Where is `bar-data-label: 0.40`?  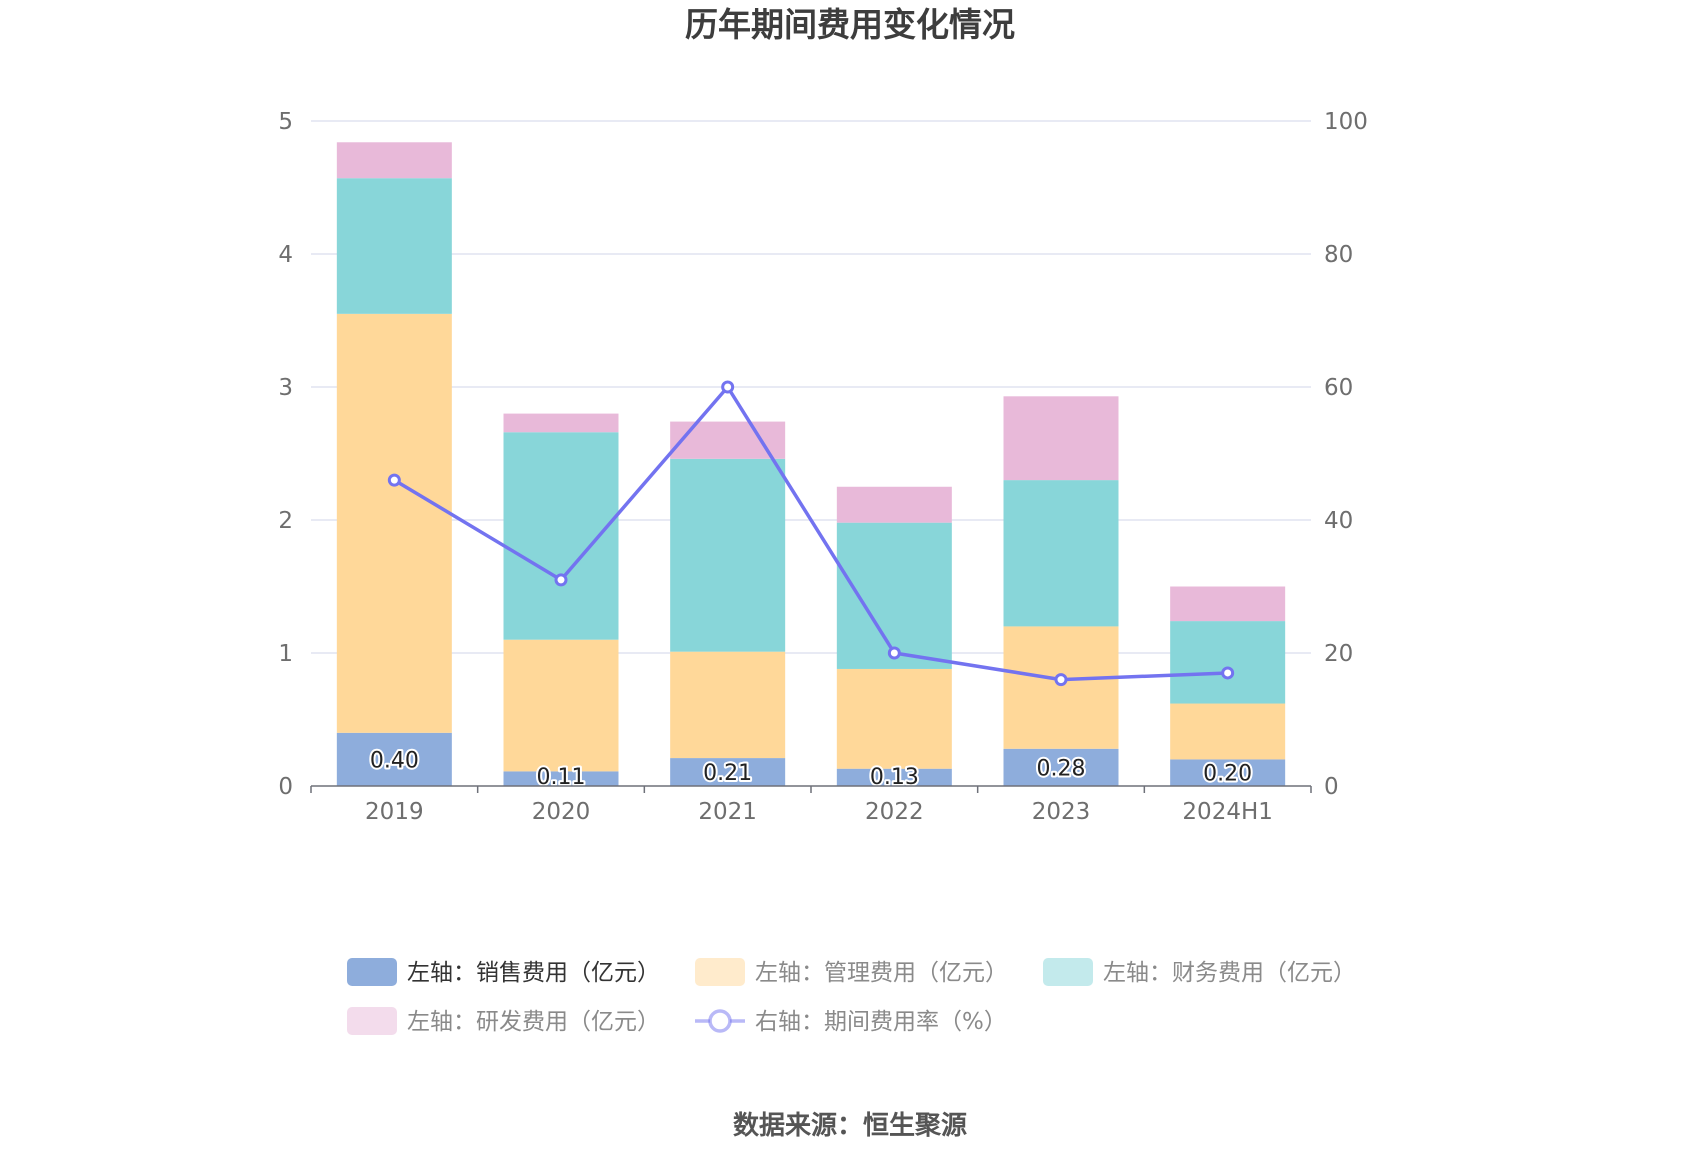 bar-data-label: 0.40 is located at coordinates (394, 760).